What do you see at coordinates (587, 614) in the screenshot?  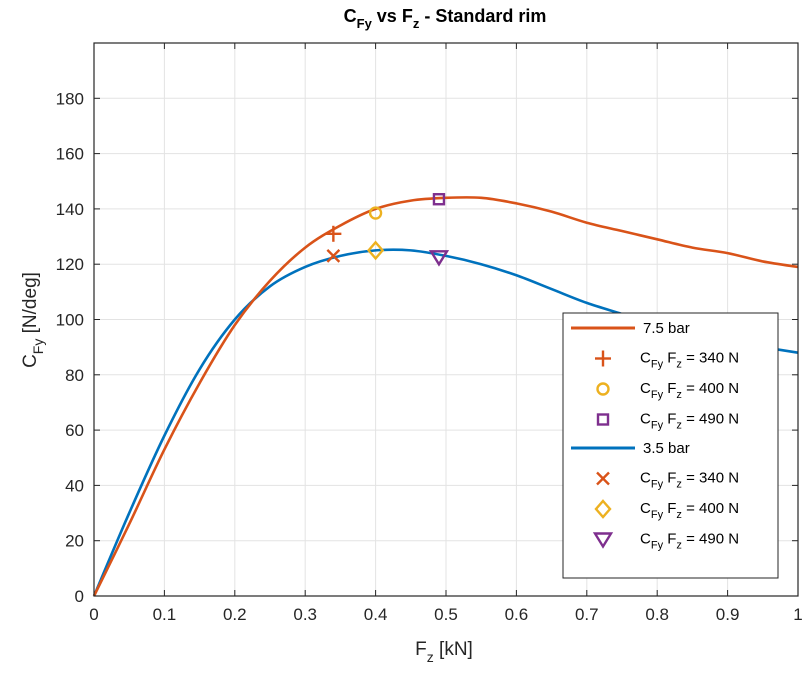 I see `x-tick-label: 0.7` at bounding box center [587, 614].